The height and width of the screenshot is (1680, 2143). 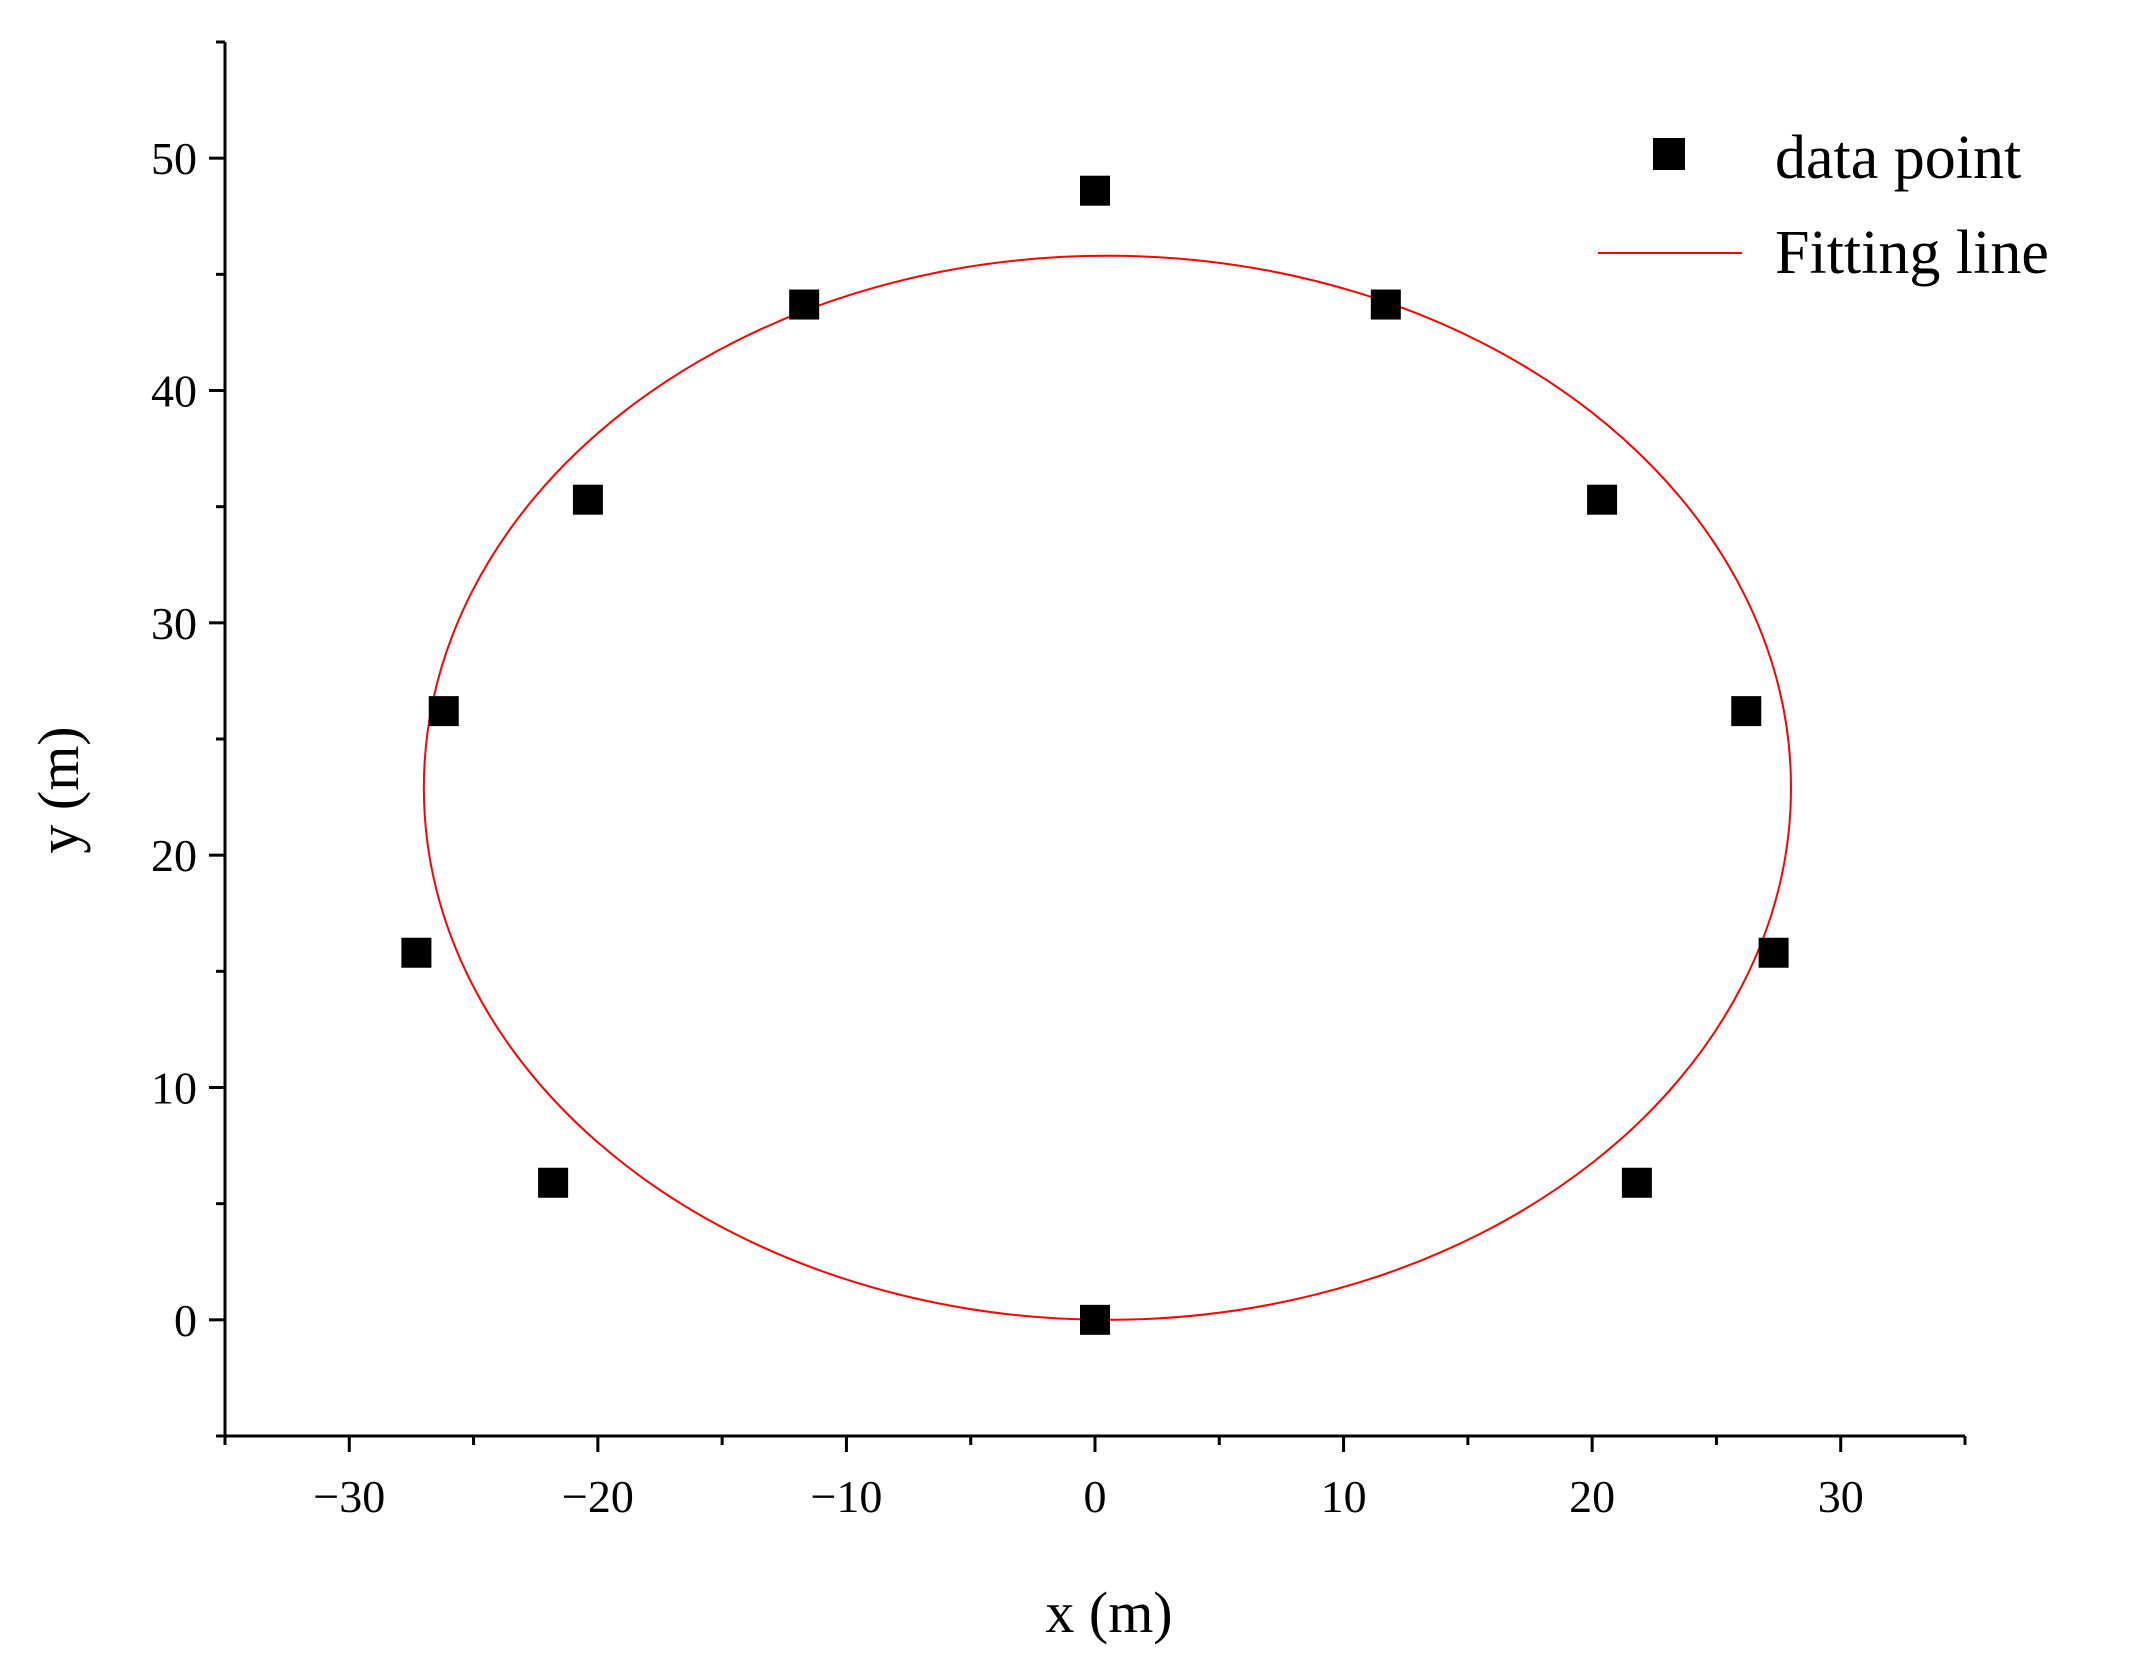 I want to click on legend-data-point-marker, so click(x=1669, y=154).